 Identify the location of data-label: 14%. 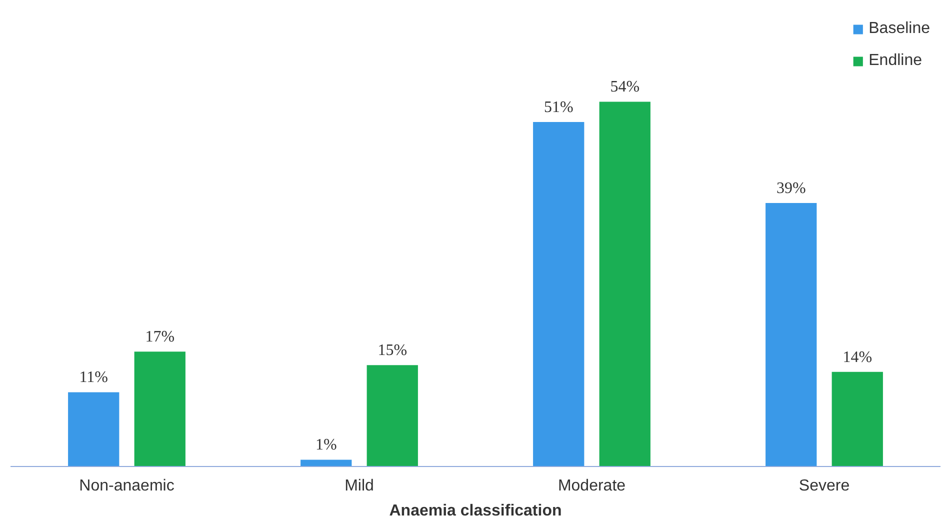
(857, 357).